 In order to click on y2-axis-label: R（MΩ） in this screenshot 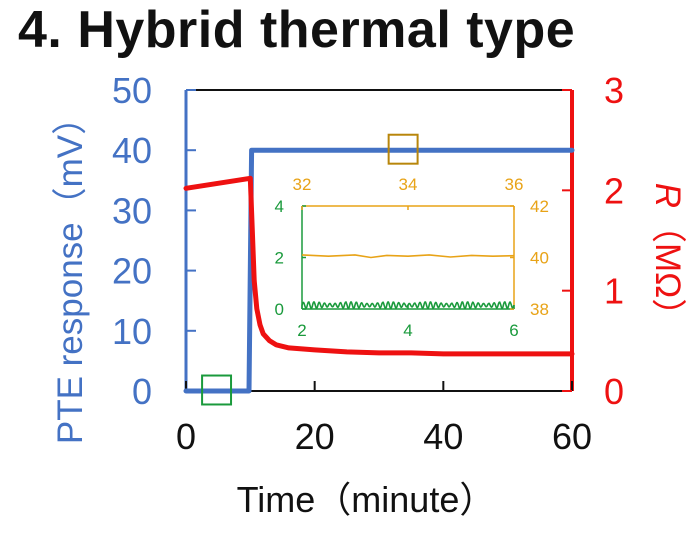, I will do `click(667, 258)`.